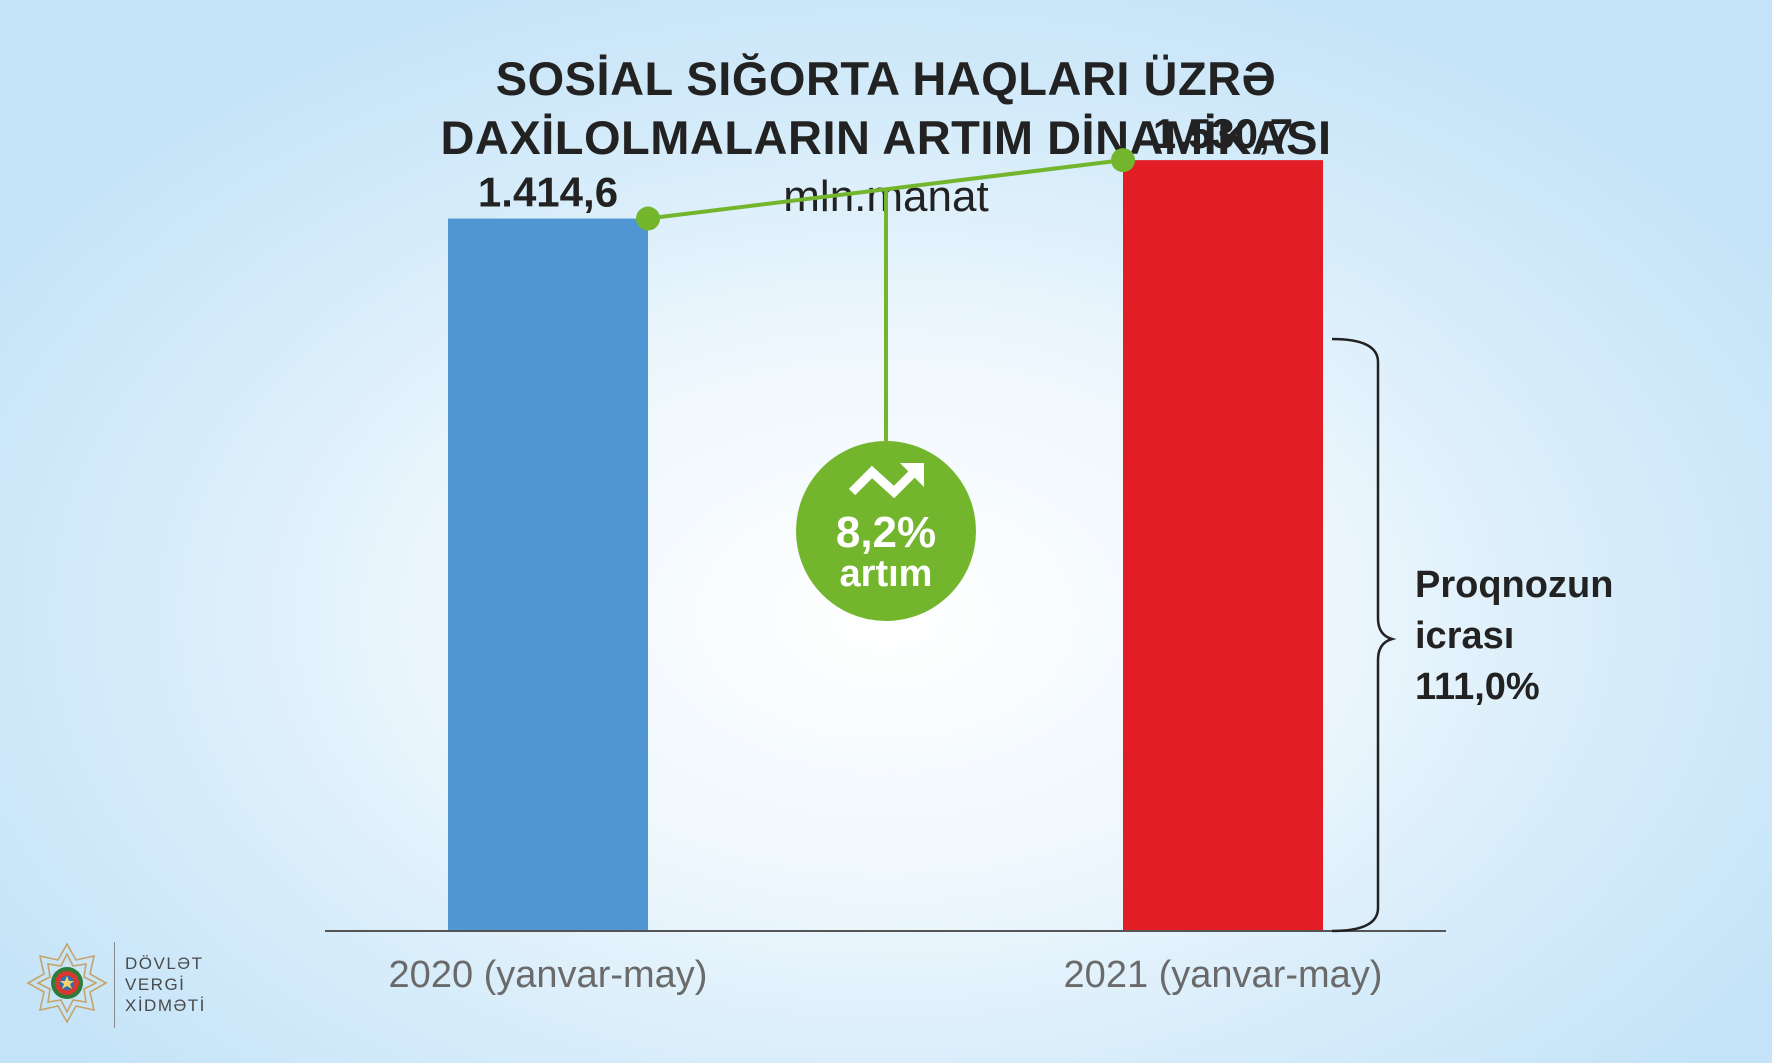  I want to click on growth-badge: 8,2% artım, so click(886, 531).